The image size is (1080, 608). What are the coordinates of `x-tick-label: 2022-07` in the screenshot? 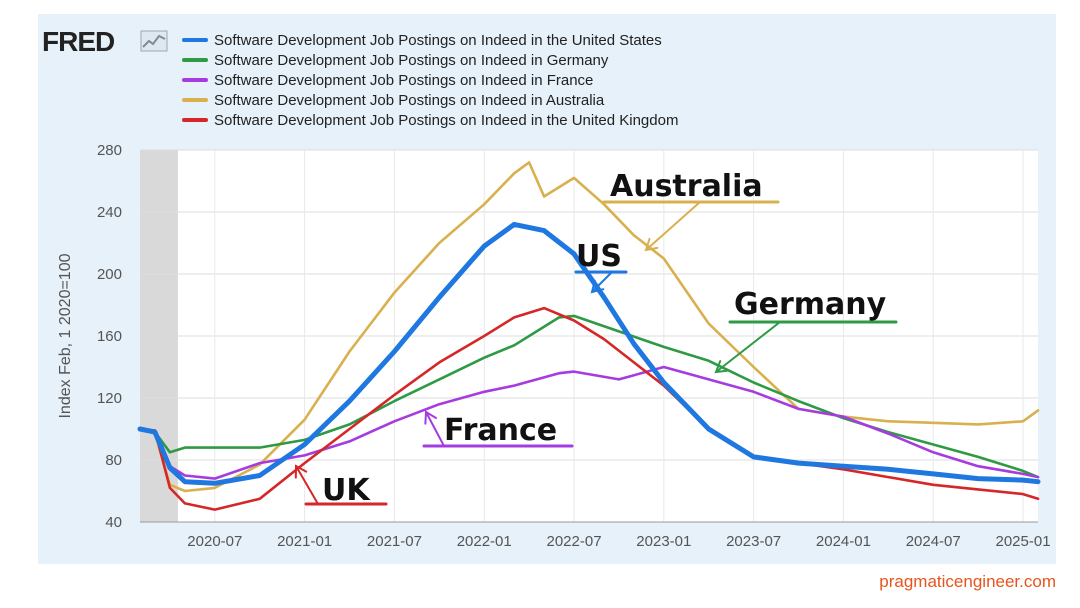 It's located at (574, 541).